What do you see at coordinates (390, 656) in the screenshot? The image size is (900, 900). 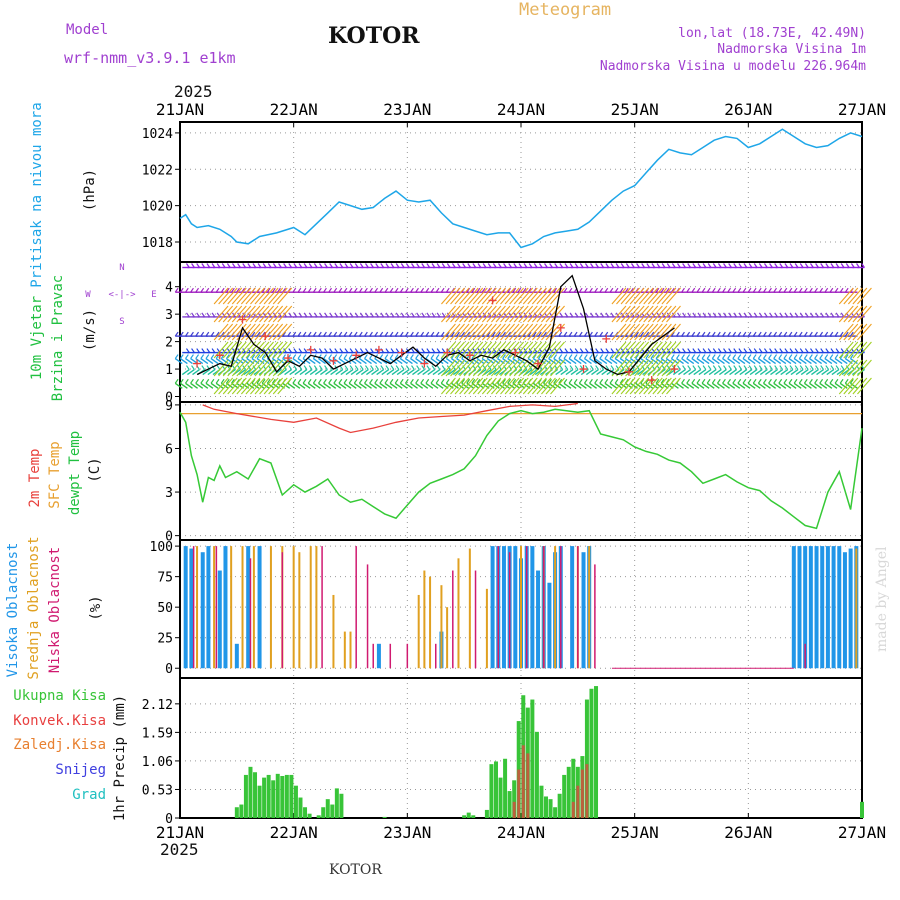 I see `cloud-bar-low` at bounding box center [390, 656].